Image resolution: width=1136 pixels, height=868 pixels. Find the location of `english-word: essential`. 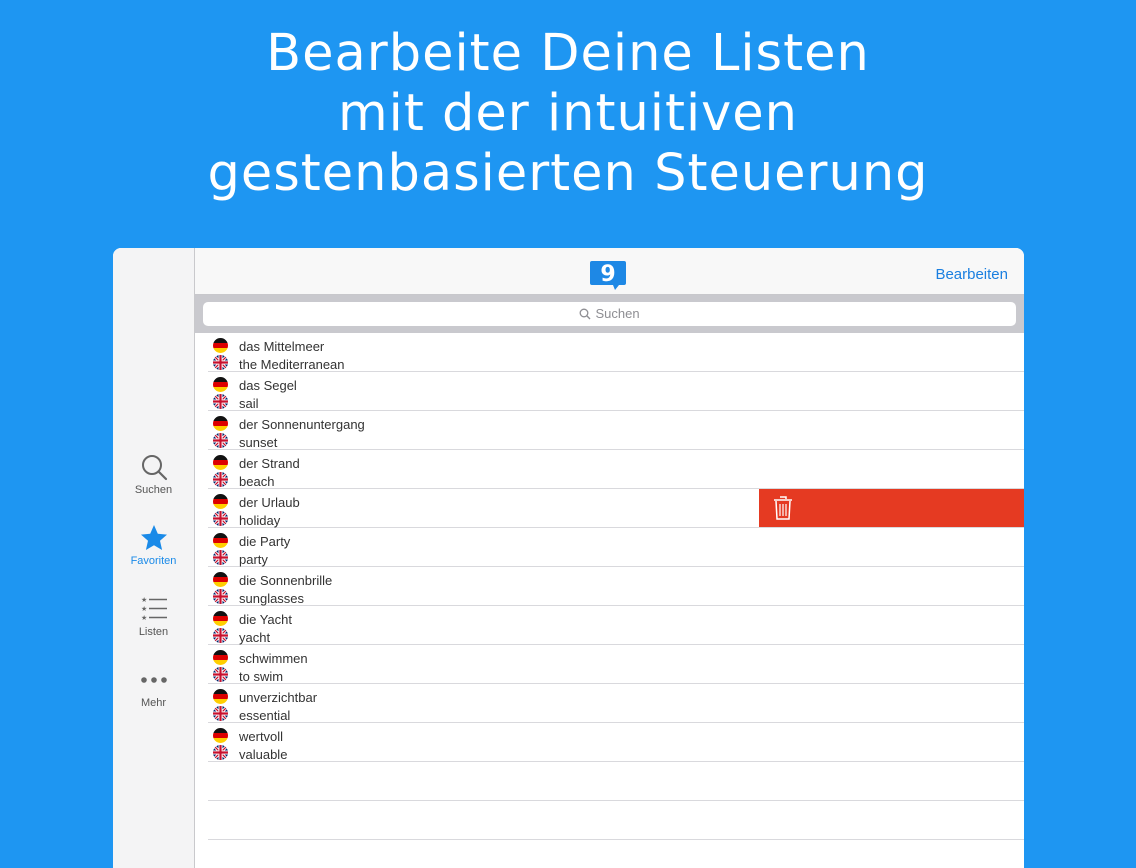

english-word: essential is located at coordinates (265, 715).